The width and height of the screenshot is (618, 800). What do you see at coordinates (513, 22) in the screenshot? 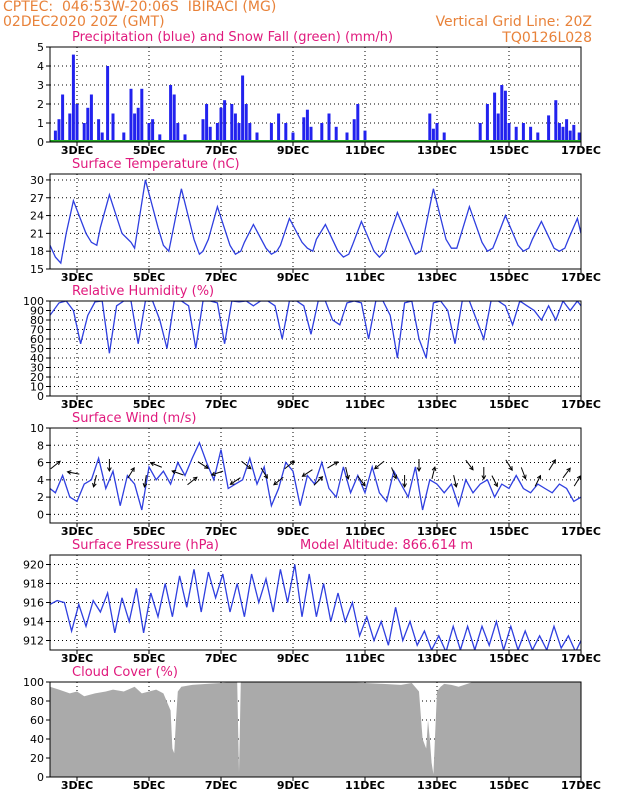
I see `header-grid-note: Vertical Grid Line: 20Z` at bounding box center [513, 22].